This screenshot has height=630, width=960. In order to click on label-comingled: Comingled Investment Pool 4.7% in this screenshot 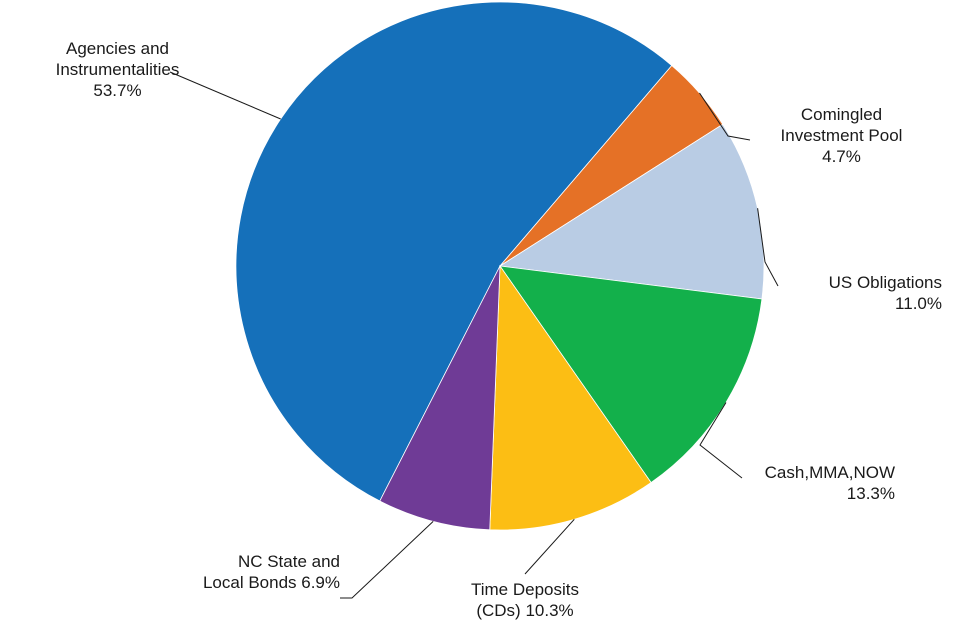, I will do `click(841, 135)`.